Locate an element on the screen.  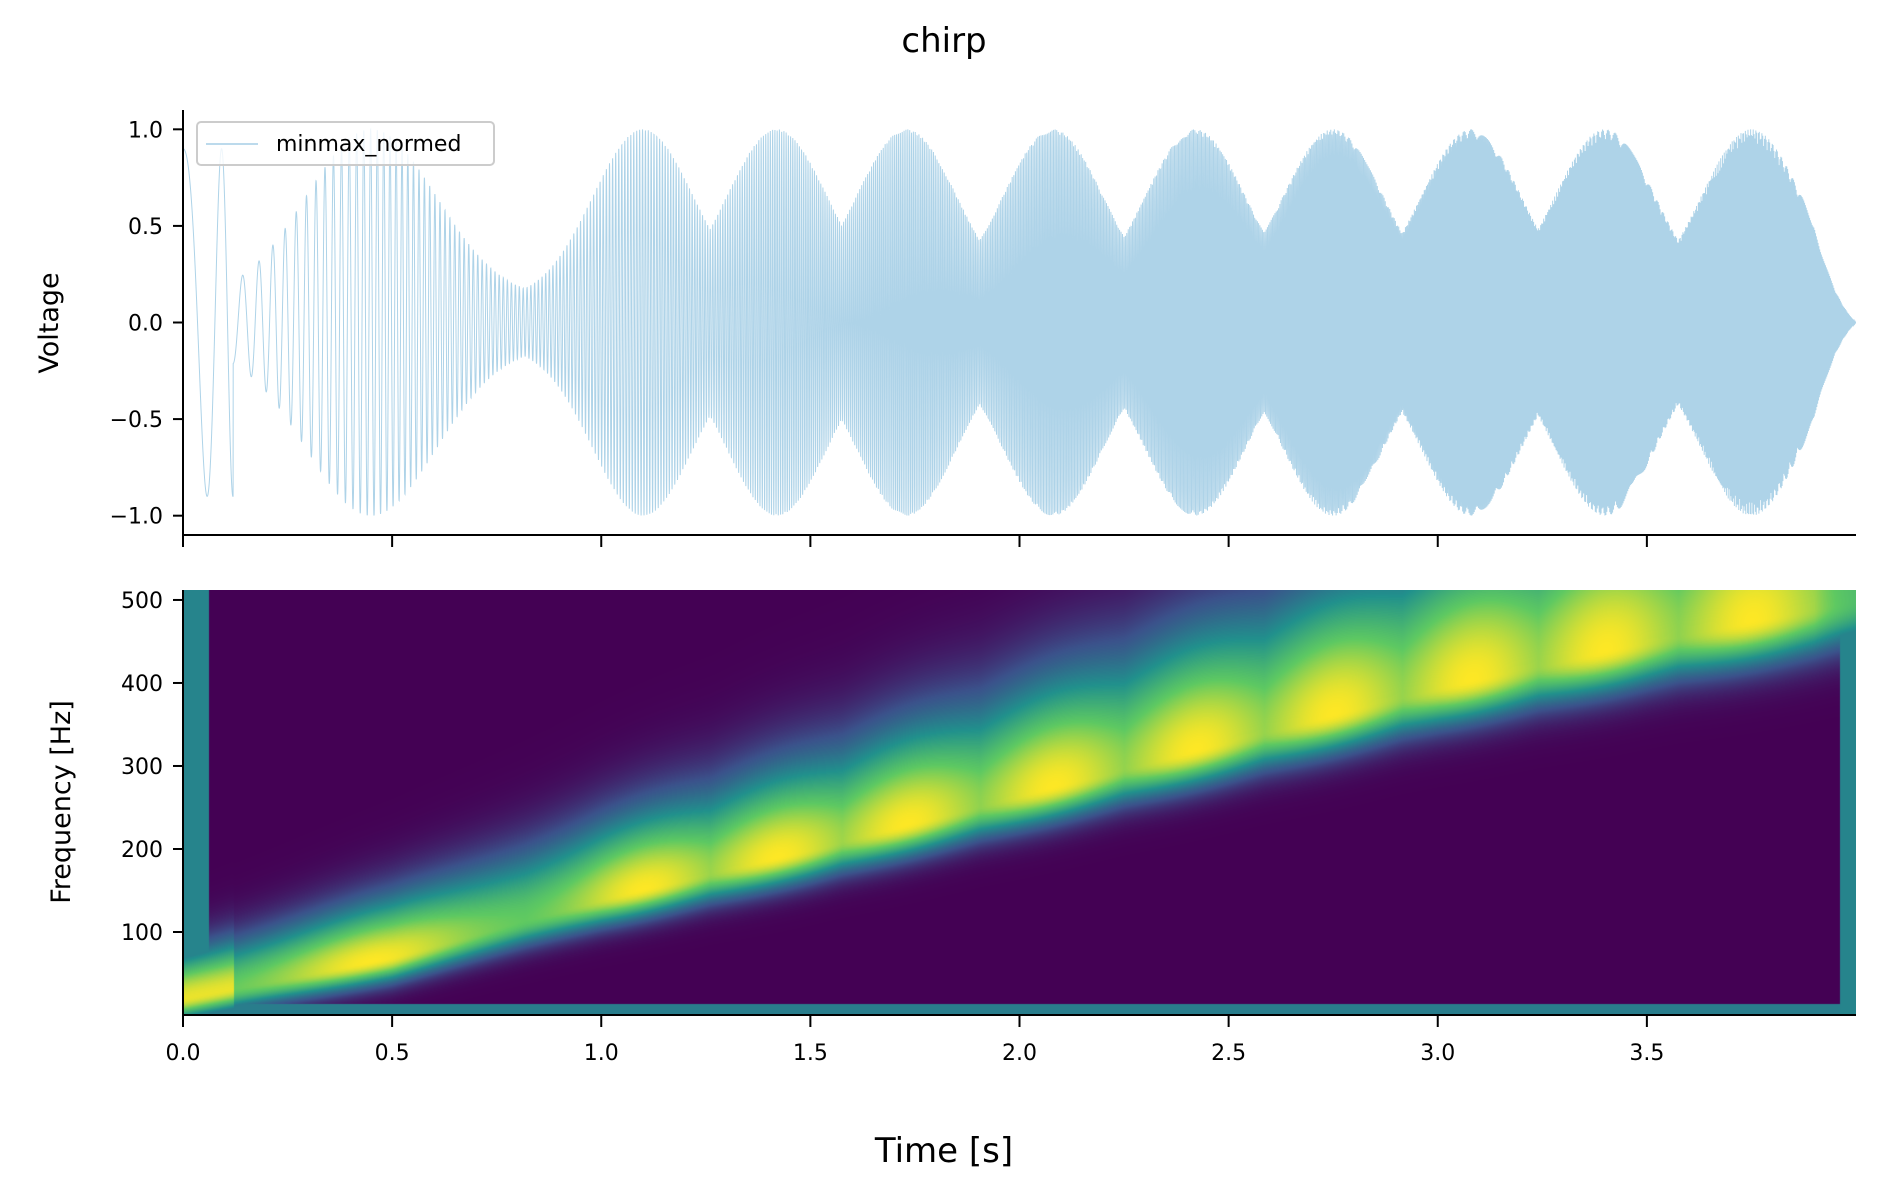
frequency-y-axis-label: Frequency [Hz] is located at coordinates (61, 802).